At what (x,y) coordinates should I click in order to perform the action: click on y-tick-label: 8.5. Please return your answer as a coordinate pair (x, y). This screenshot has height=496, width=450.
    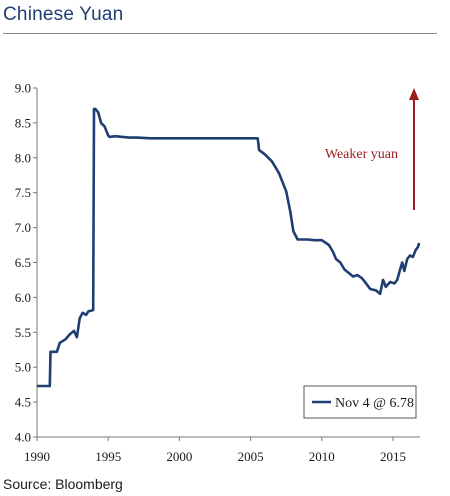
    Looking at the image, I should click on (23, 122).